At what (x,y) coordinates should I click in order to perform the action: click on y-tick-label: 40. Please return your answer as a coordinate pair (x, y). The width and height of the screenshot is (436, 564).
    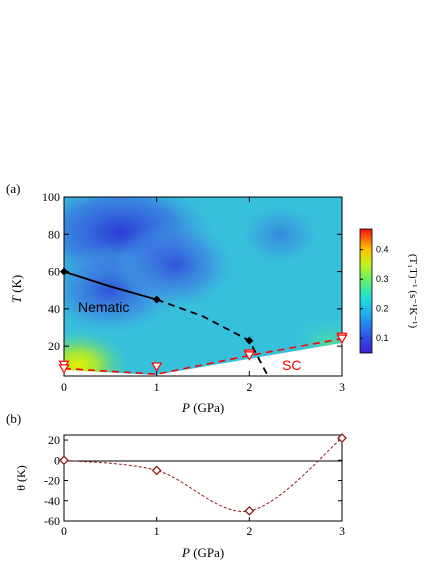
    Looking at the image, I should click on (54, 309).